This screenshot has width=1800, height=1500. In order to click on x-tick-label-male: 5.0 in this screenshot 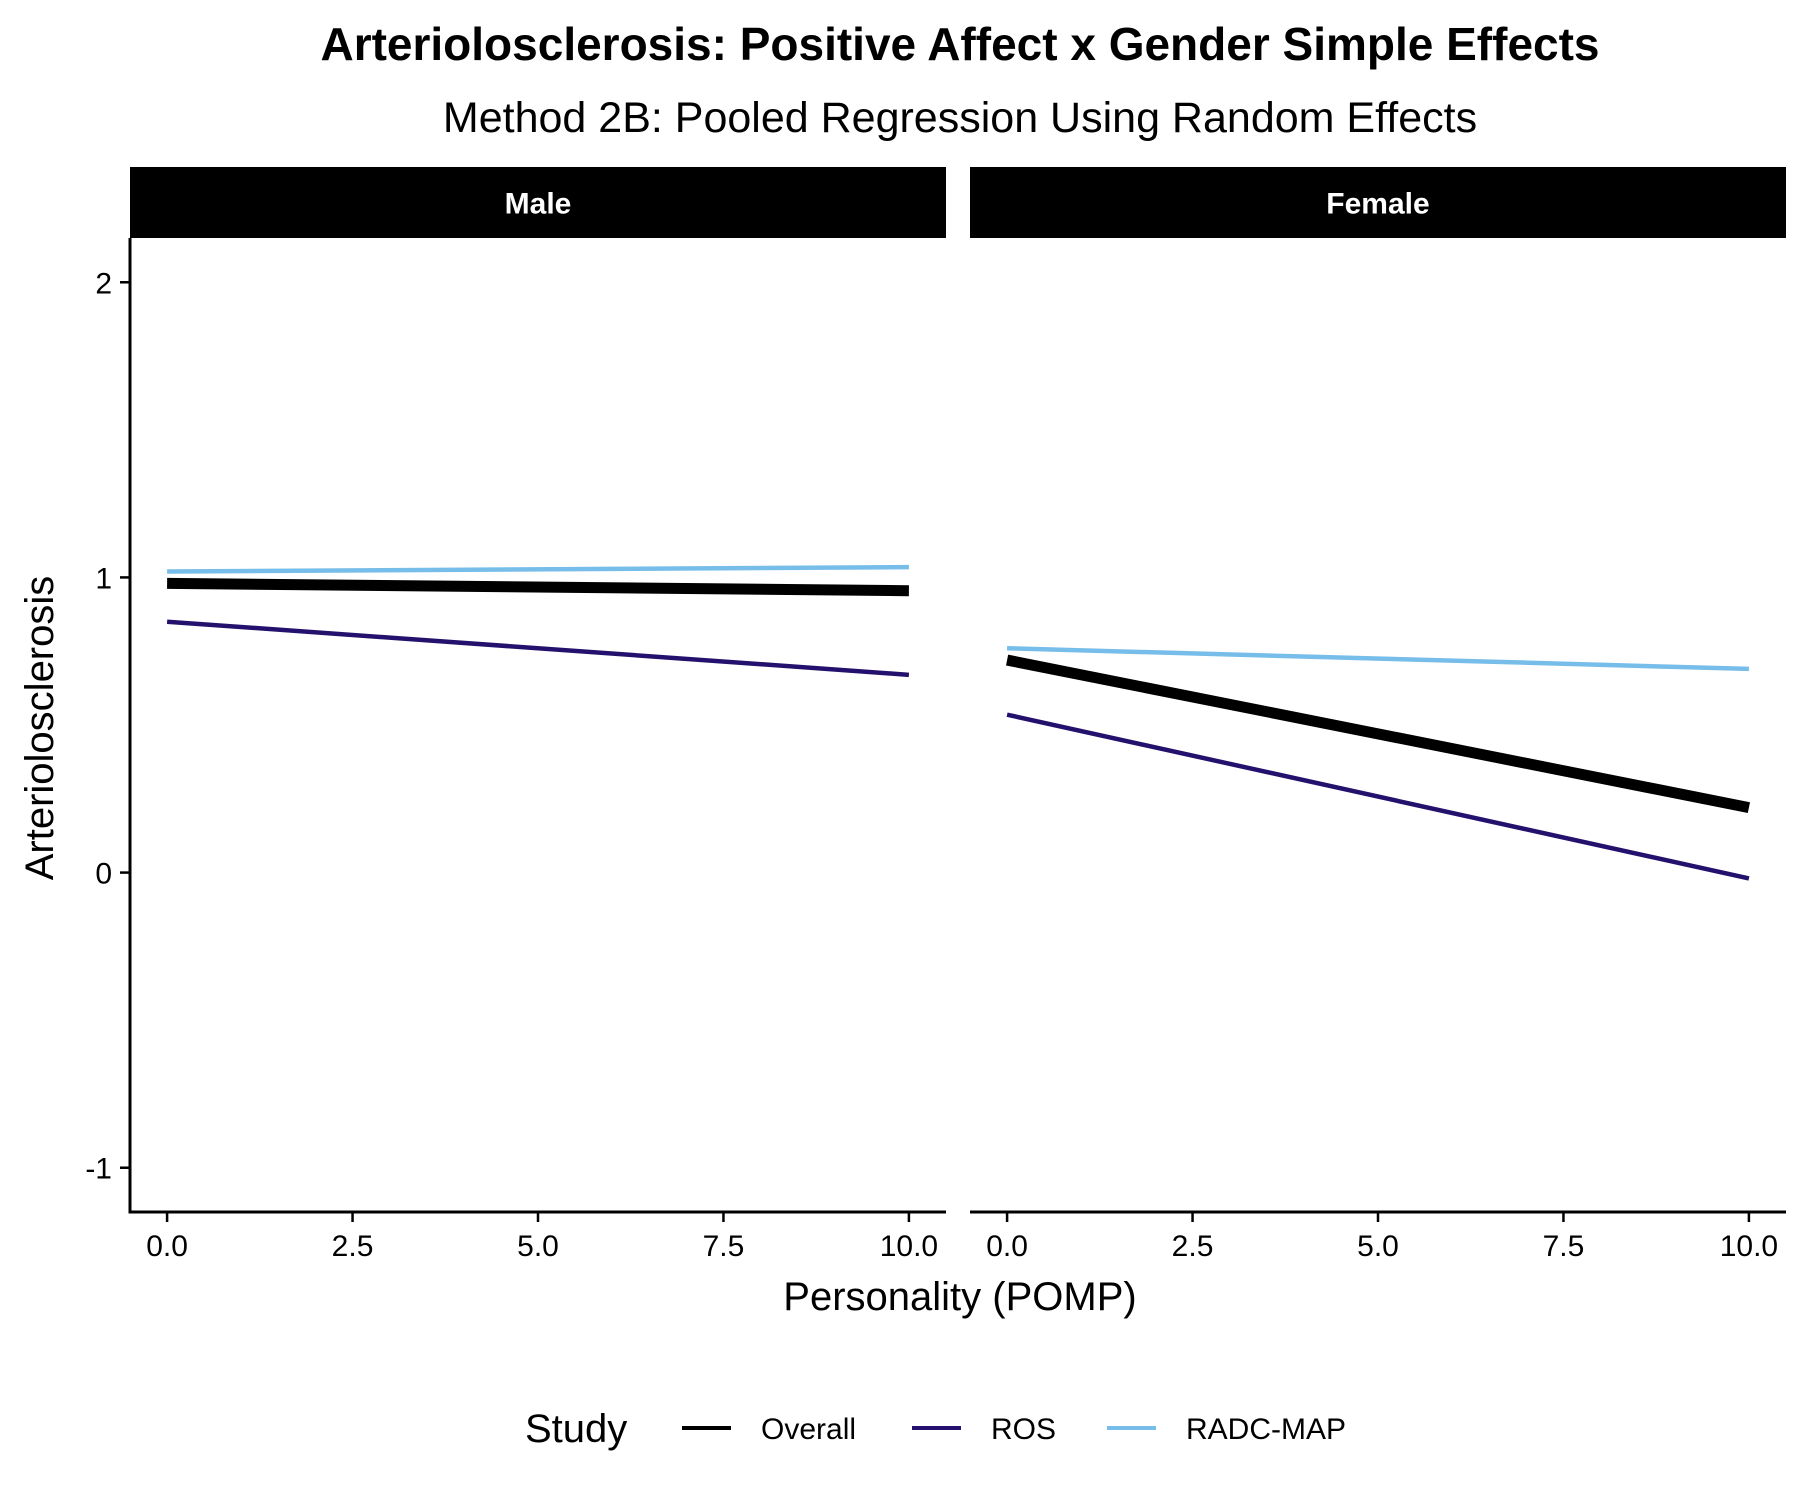, I will do `click(538, 1246)`.